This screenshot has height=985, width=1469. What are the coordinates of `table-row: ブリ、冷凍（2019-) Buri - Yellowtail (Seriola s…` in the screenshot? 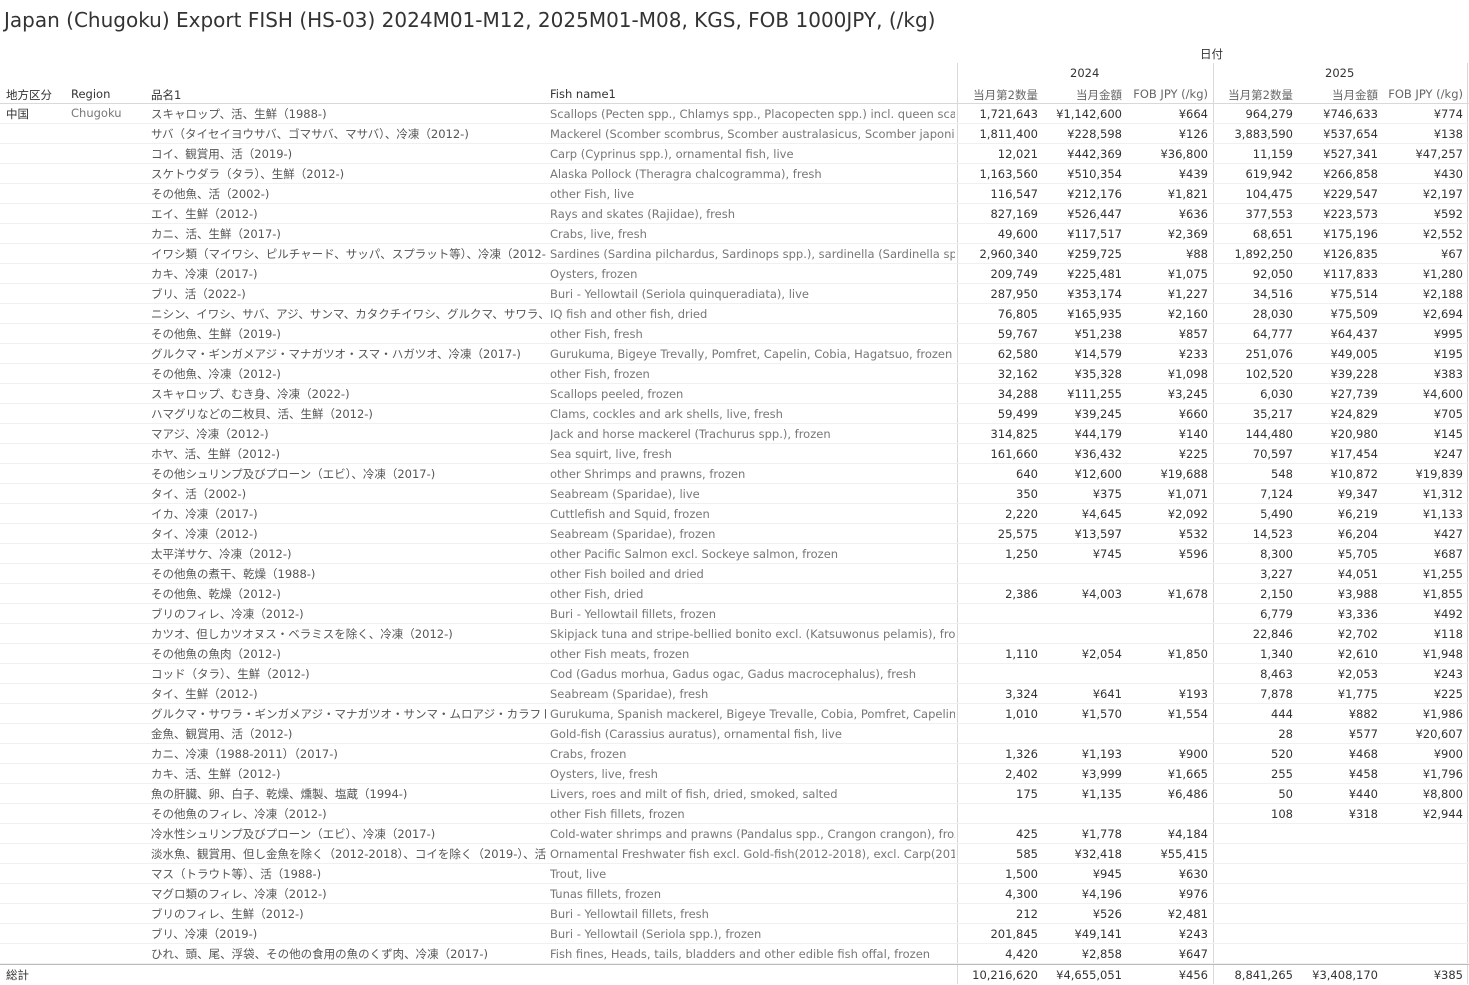 It's located at (734, 934).